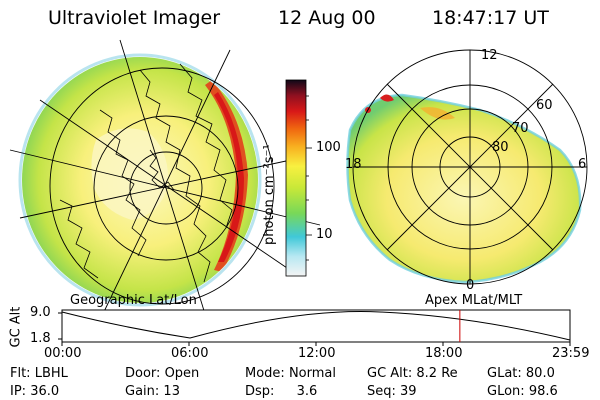  I want to click on colorbar, so click(296, 178).